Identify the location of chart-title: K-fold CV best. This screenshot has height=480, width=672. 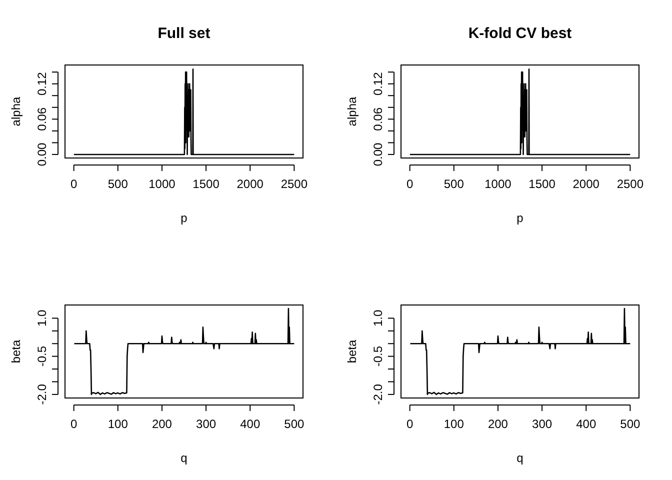
(520, 33).